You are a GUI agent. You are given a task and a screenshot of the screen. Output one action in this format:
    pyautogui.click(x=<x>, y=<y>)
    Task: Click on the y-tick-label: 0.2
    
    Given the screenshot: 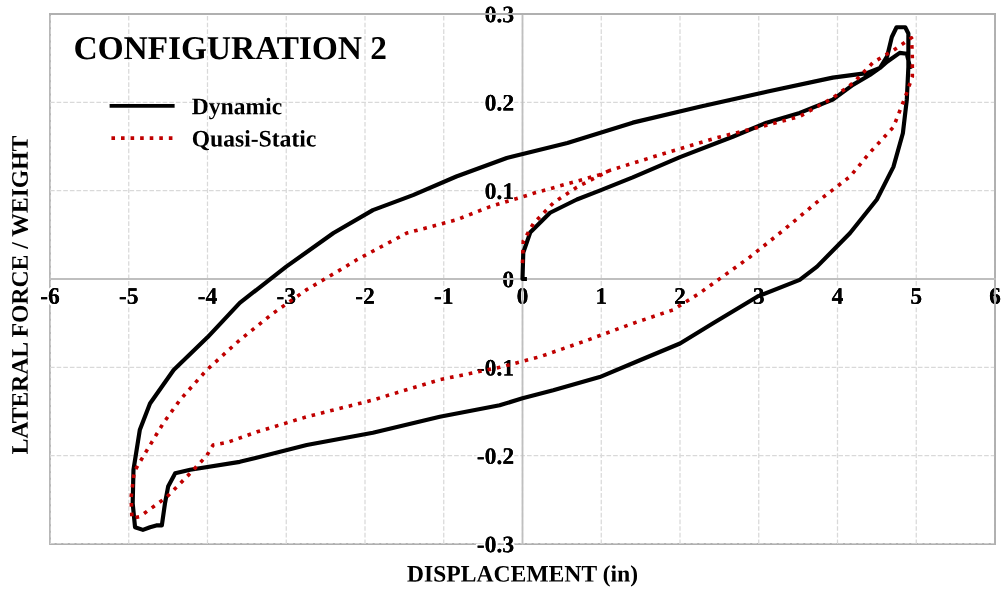 What is the action you would take?
    pyautogui.click(x=499, y=102)
    